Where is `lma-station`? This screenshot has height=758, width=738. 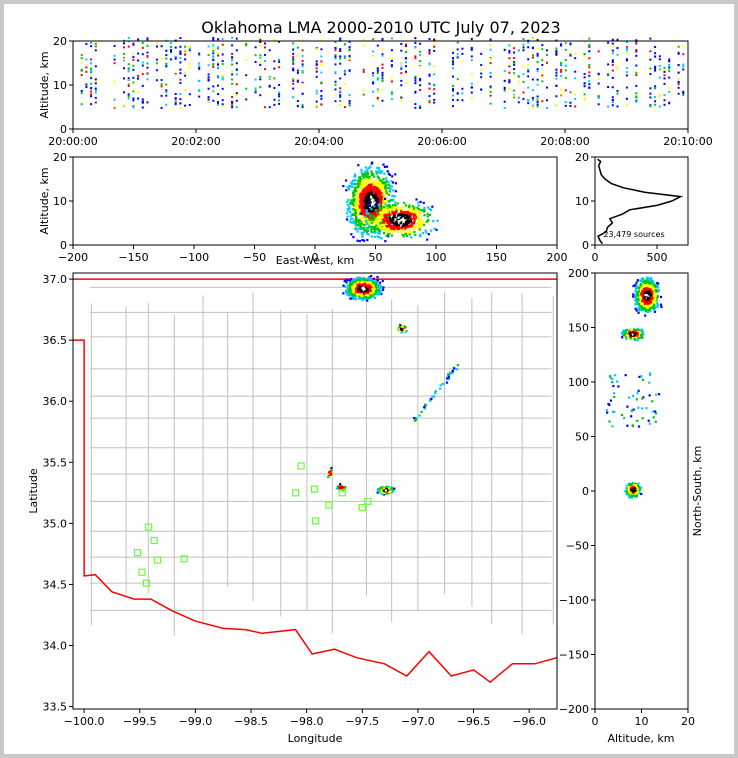
lma-station is located at coordinates (362, 507).